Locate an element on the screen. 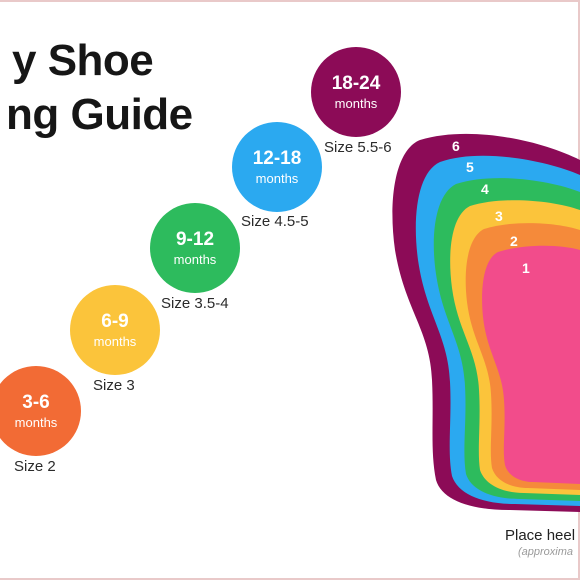 The width and height of the screenshot is (580, 580). age-circle-18-24: 18-24 months is located at coordinates (356, 92).